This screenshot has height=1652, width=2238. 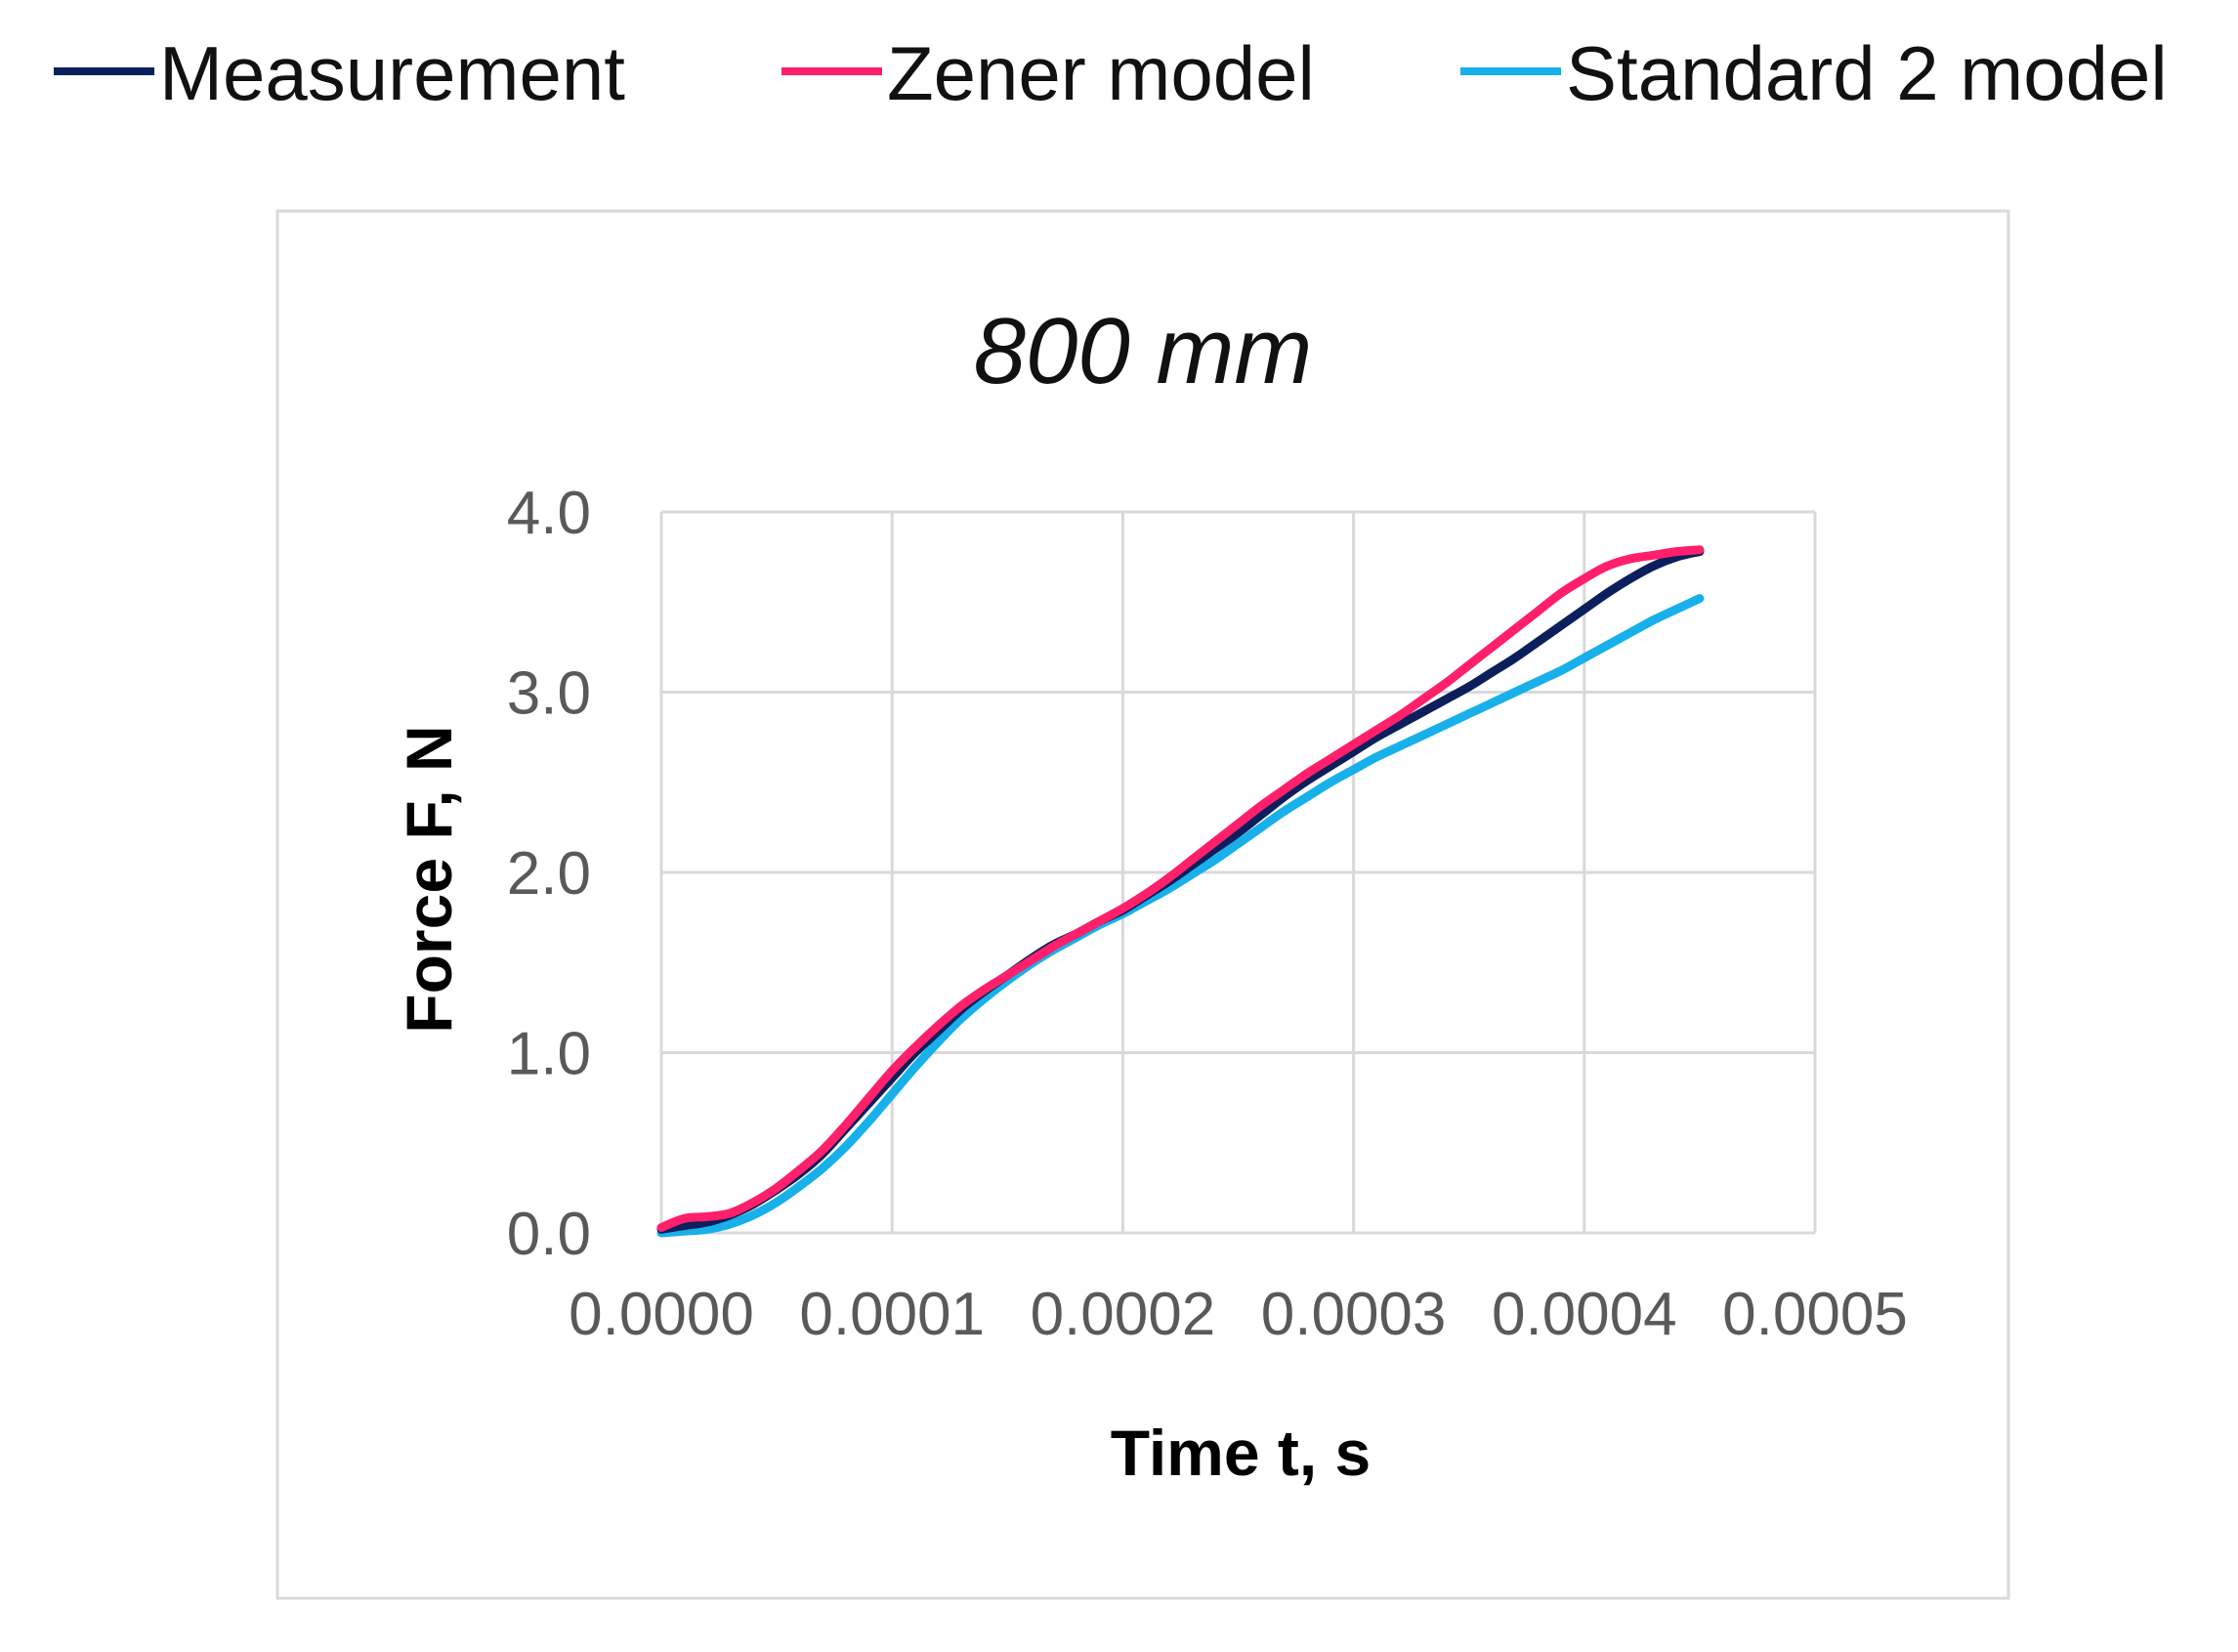 What do you see at coordinates (1815, 1314) in the screenshot?
I see `x-tick-label: 0.0005` at bounding box center [1815, 1314].